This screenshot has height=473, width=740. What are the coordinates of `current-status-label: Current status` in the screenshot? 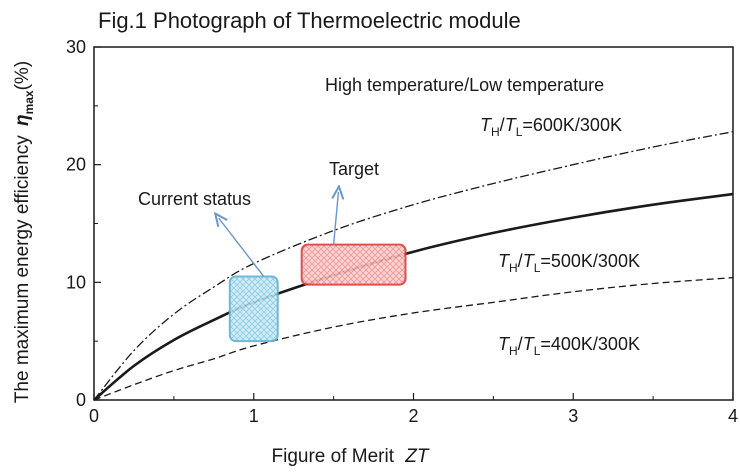 It's located at (194, 199).